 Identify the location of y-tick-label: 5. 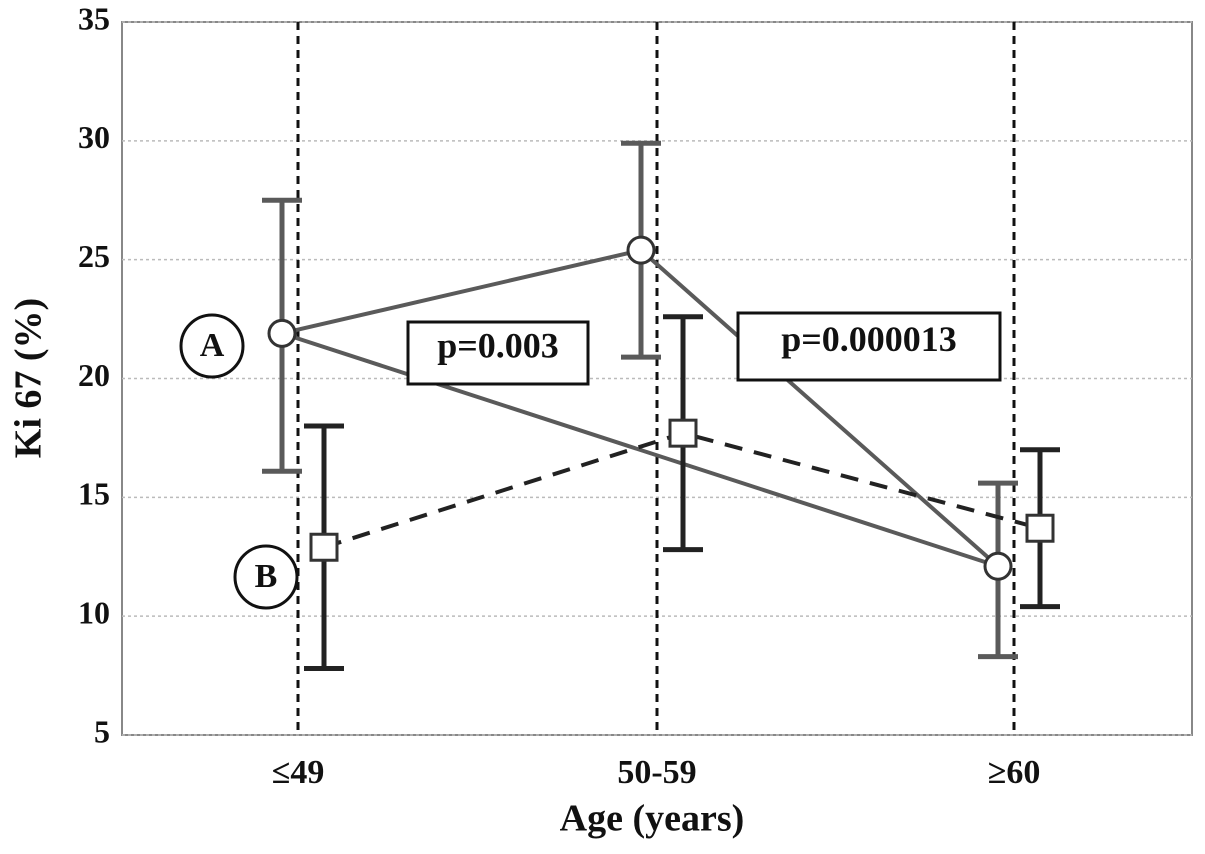
(102, 731).